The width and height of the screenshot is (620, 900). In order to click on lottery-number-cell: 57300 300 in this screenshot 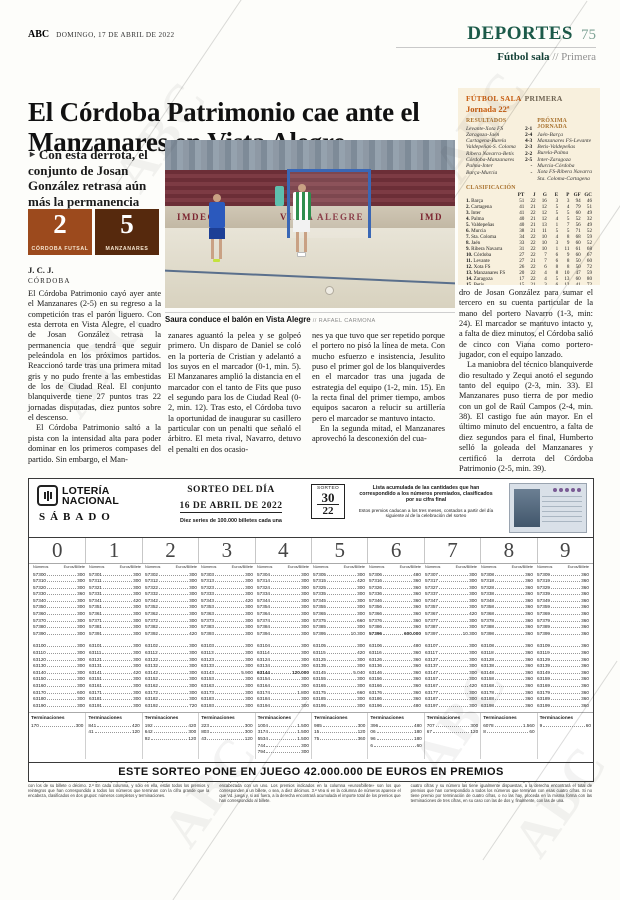, I will do `click(59, 574)`.